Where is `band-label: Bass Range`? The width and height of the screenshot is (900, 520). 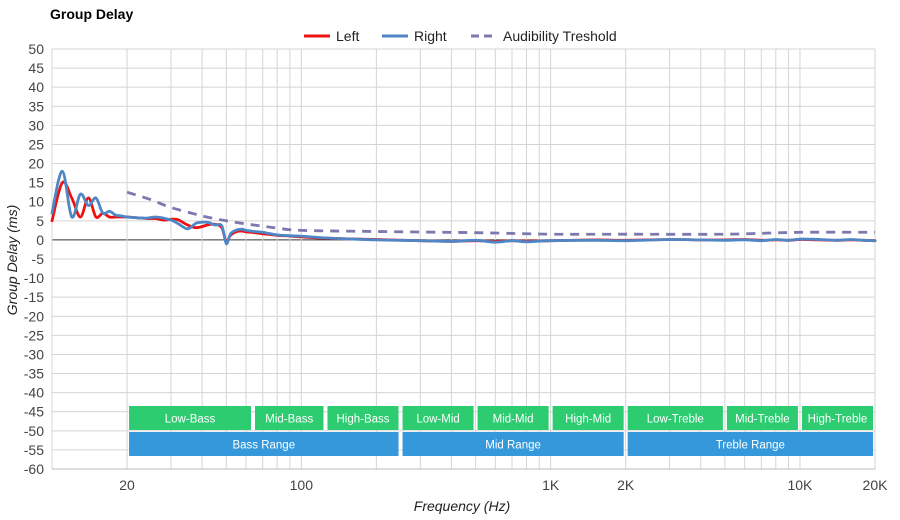 band-label: Bass Range is located at coordinates (263, 446).